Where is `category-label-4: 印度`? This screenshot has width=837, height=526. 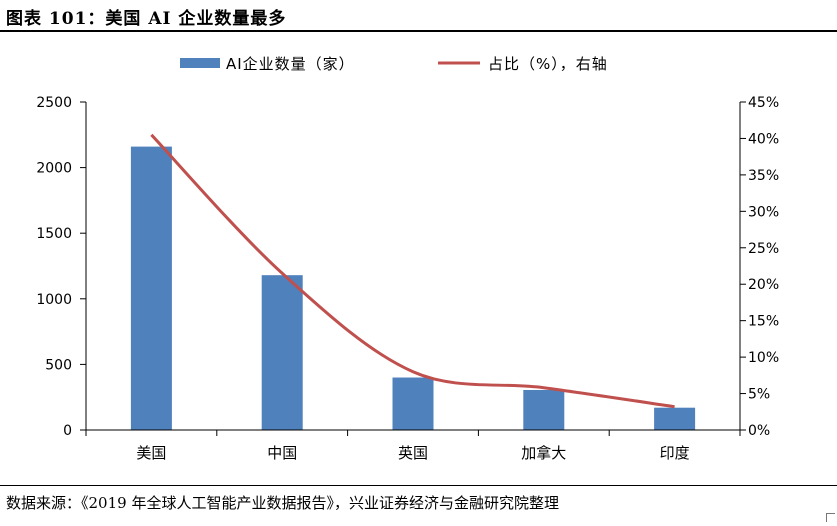
category-label-4: 印度 is located at coordinates (675, 453).